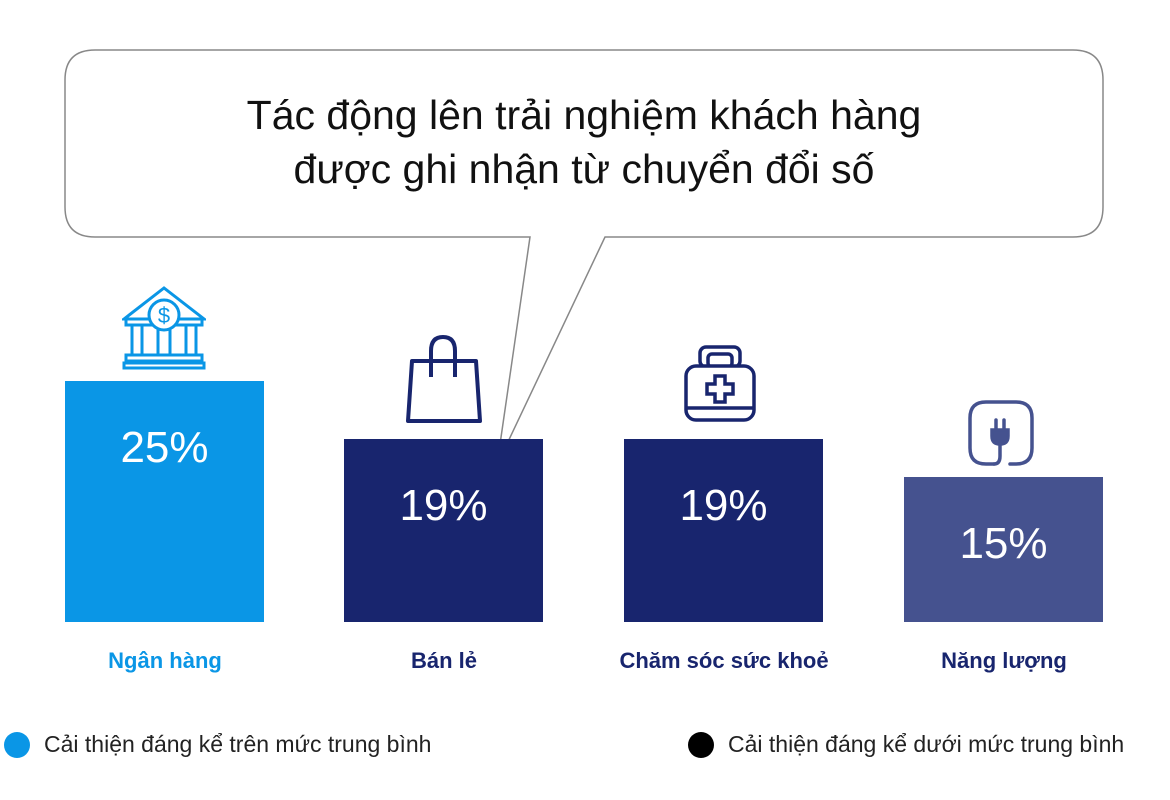  I want to click on legend-label: Cải thiện đáng kể trên mức trung bình, so click(238, 744).